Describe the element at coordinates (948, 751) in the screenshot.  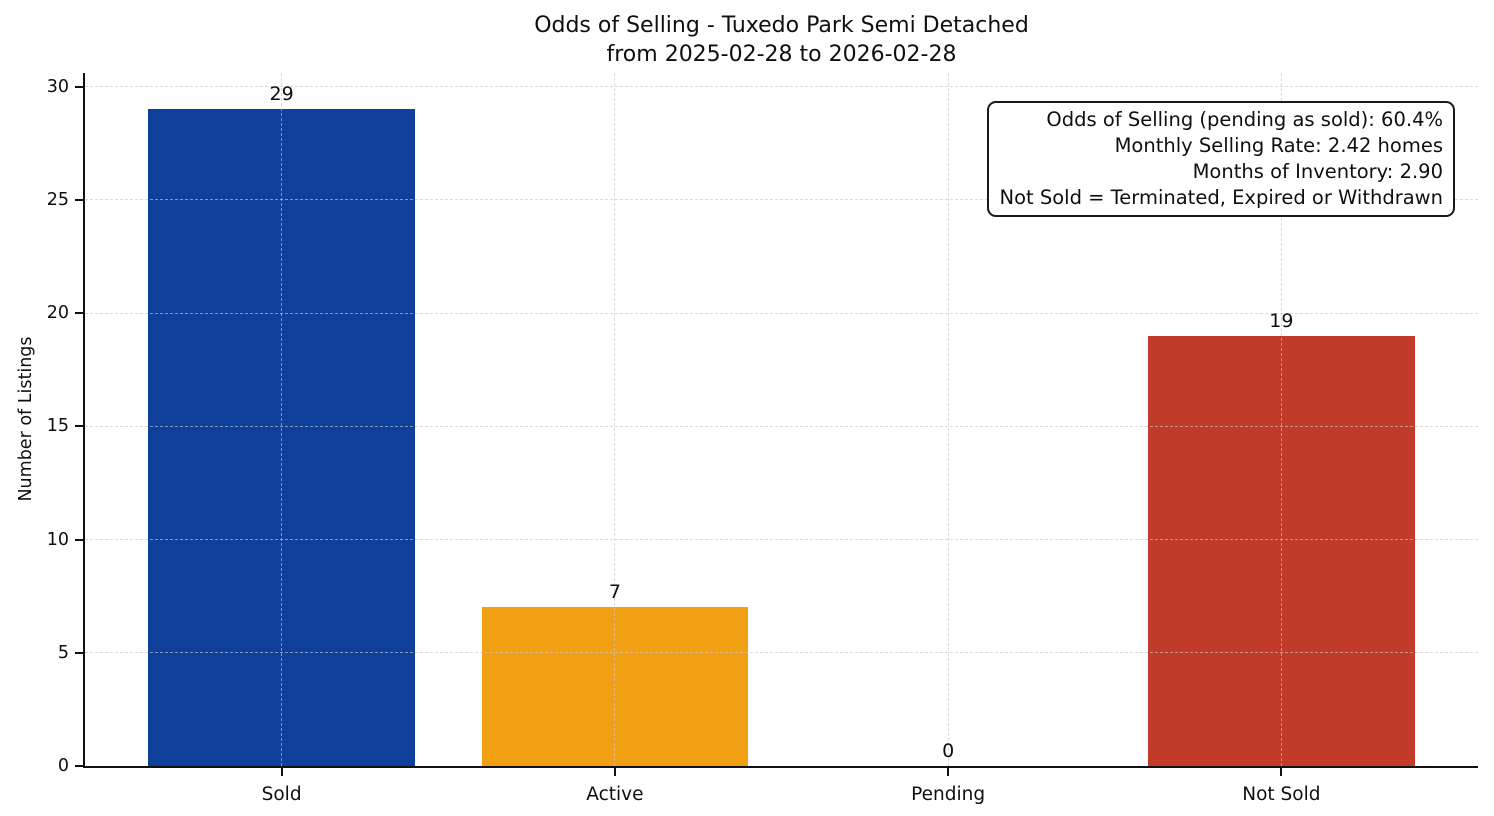
I see `bar-value-label-pending: 0` at that location.